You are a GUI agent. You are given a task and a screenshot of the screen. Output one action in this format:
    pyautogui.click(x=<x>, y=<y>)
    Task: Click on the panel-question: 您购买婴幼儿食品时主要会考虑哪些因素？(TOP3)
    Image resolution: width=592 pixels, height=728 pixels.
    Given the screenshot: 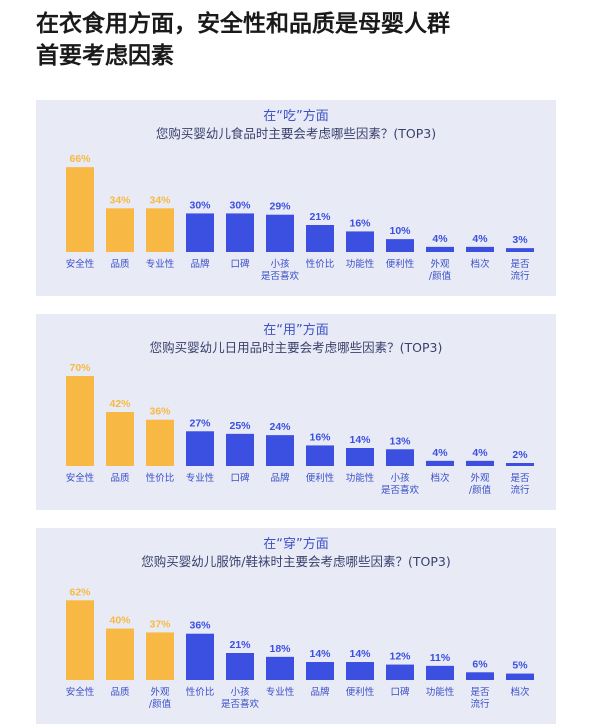 What is the action you would take?
    pyautogui.click(x=296, y=133)
    